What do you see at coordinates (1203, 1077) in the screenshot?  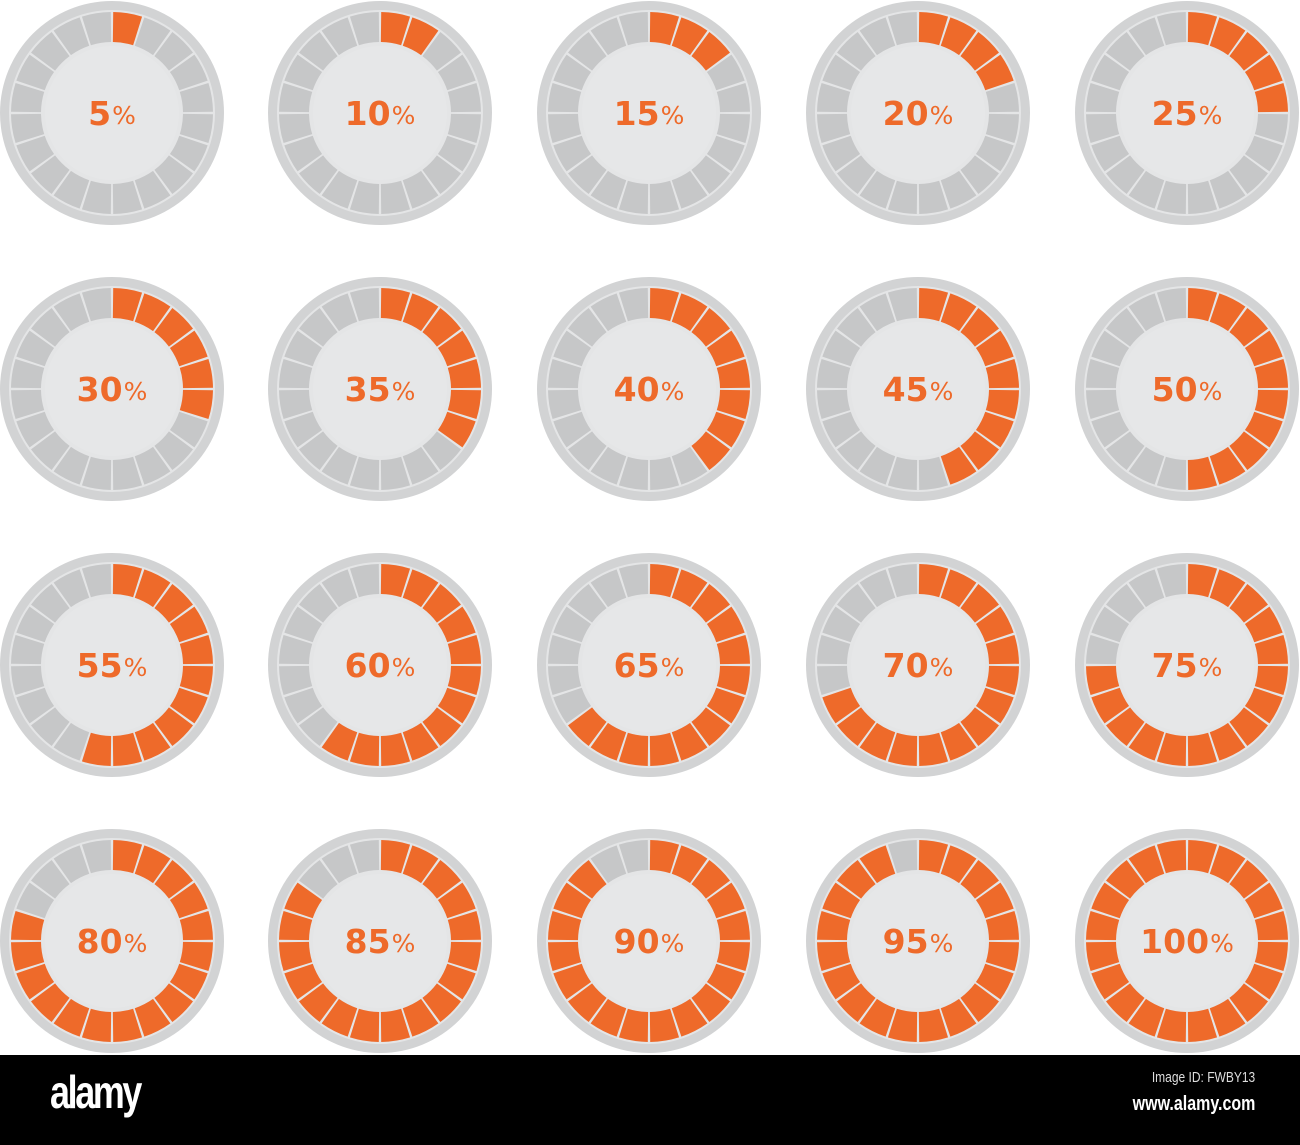 I see `image-id: Image ID: FWBY13` at bounding box center [1203, 1077].